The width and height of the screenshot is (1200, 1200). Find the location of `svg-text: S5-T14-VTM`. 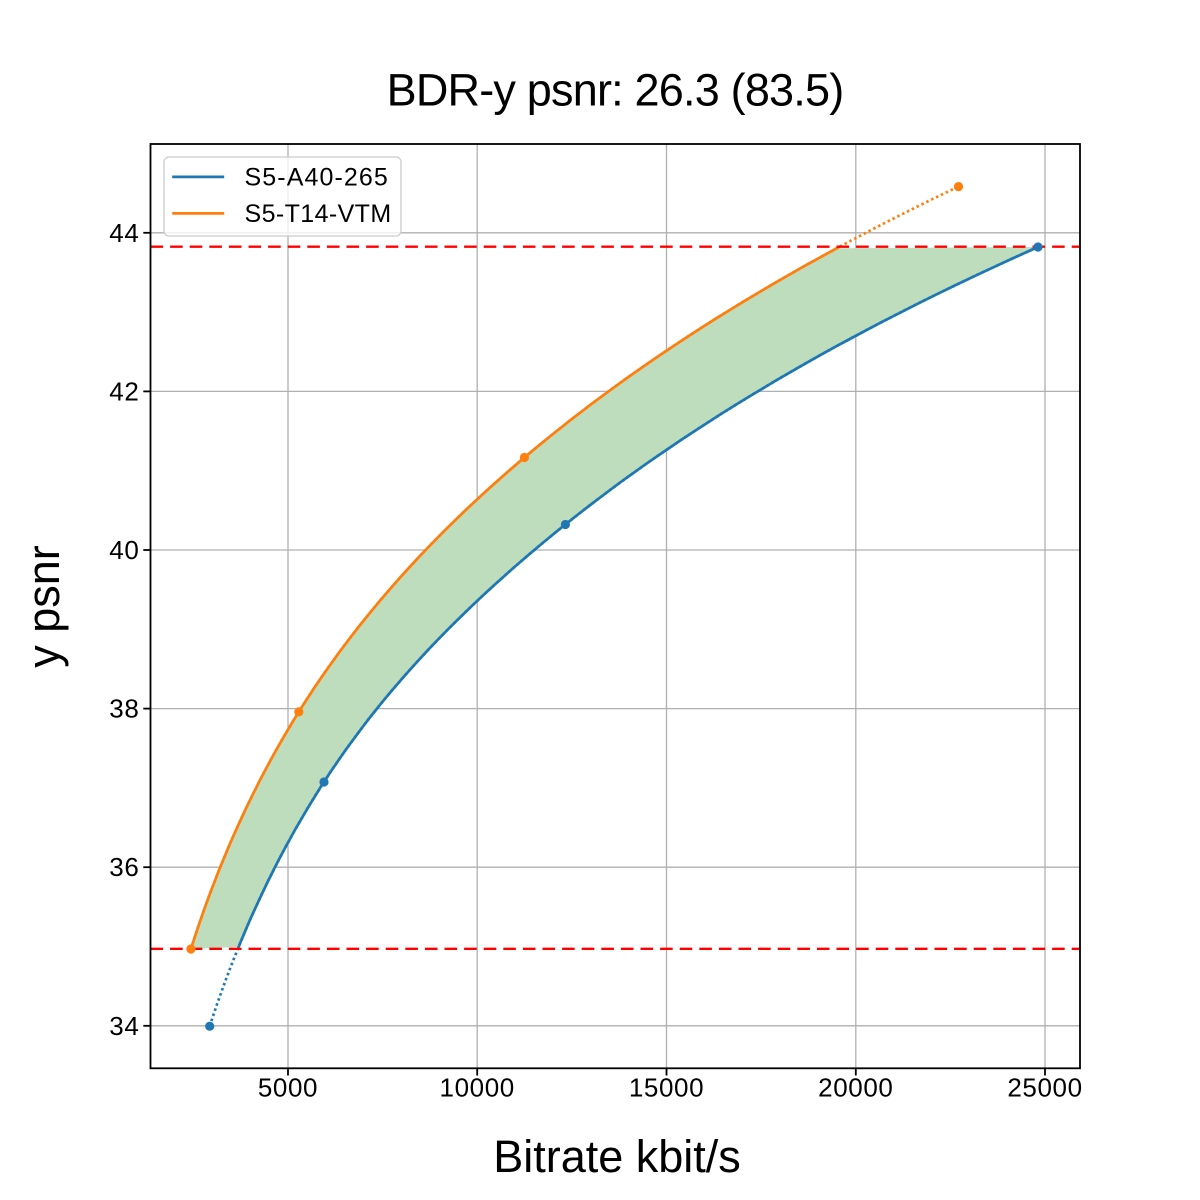

svg-text: S5-T14-VTM is located at coordinates (318, 214).